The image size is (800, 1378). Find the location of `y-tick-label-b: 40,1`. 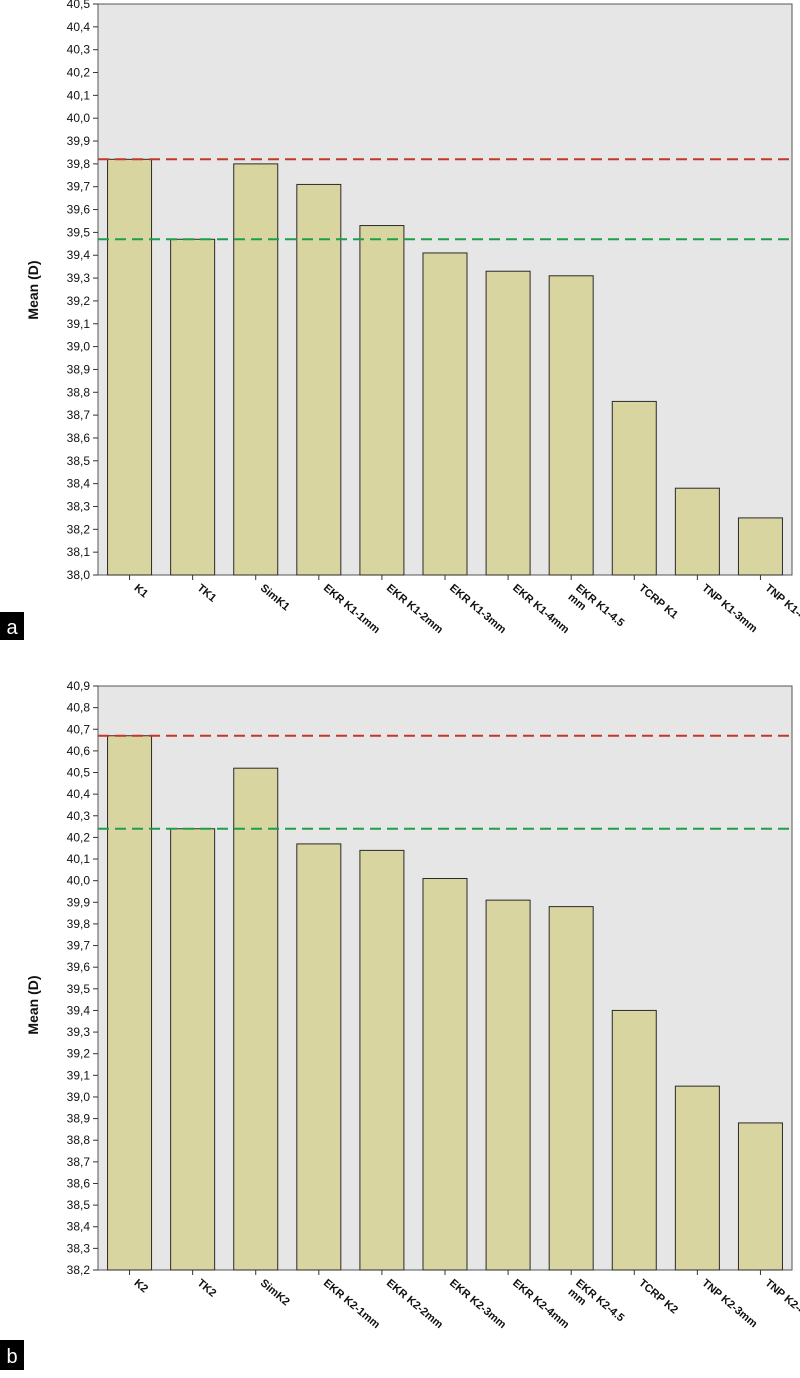

y-tick-label-b: 40,1 is located at coordinates (79, 859).